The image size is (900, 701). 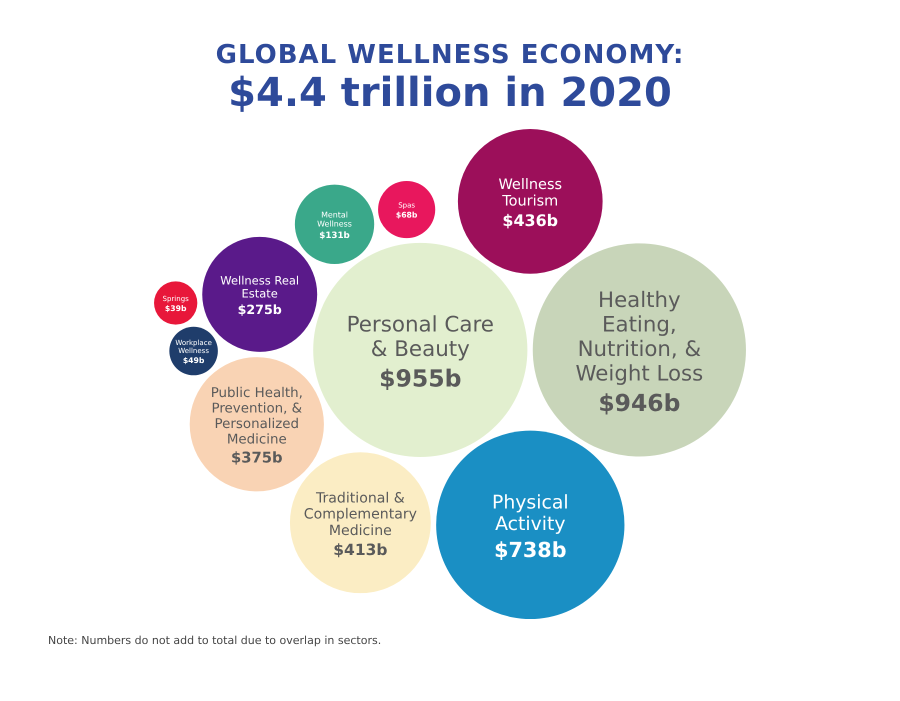 What do you see at coordinates (260, 287) in the screenshot?
I see `category-label: Wellness Real Estate` at bounding box center [260, 287].